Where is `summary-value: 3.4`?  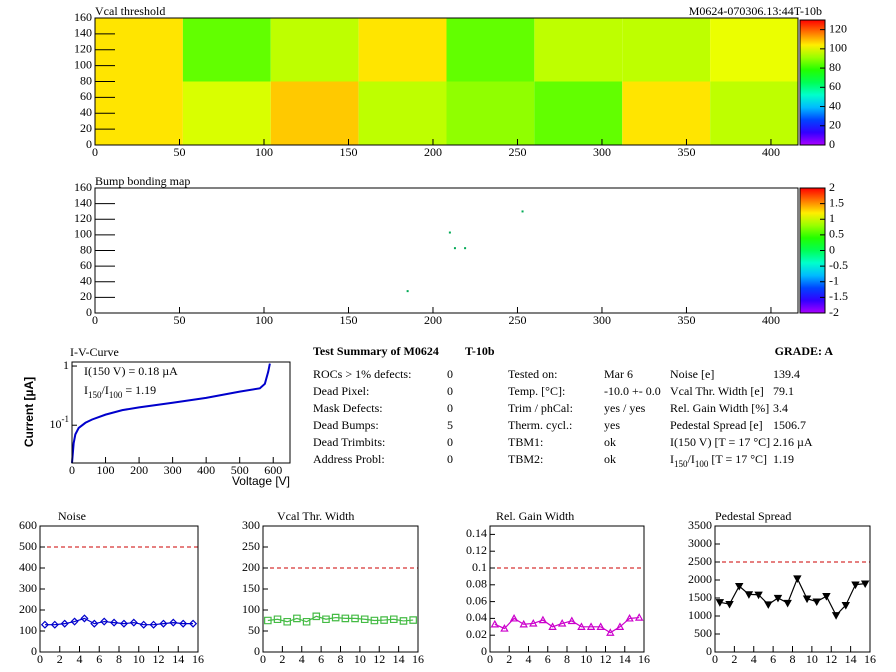
summary-value: 3.4 is located at coordinates (780, 408).